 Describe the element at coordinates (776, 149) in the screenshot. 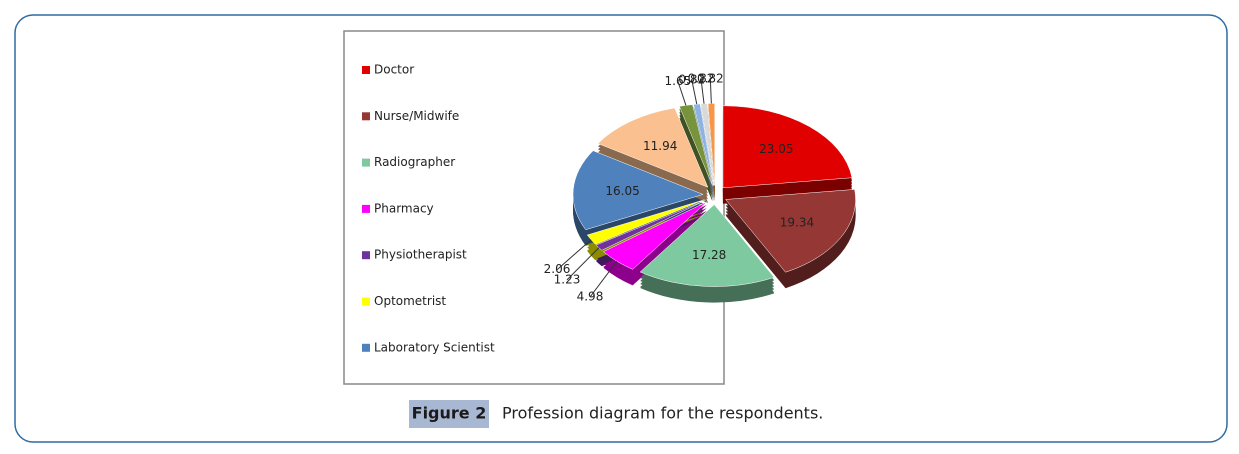

I see `value-label: 23.05` at that location.